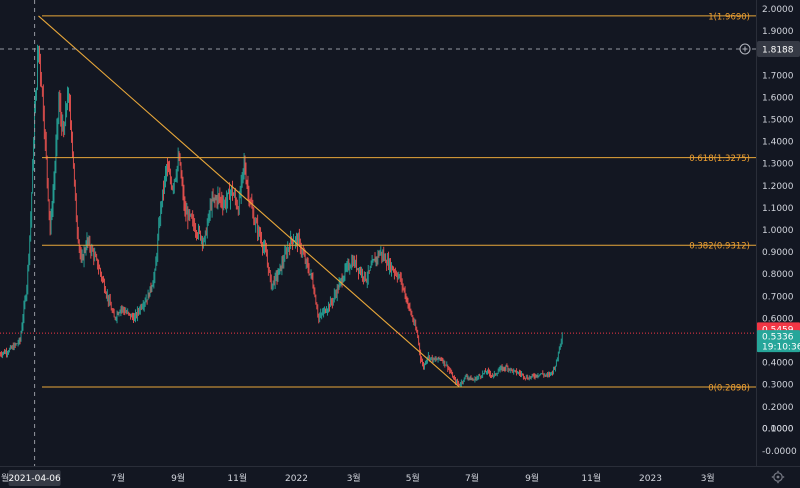  What do you see at coordinates (719, 247) in the screenshot?
I see `fib-level-label: 0.382(0.9312)` at bounding box center [719, 247].